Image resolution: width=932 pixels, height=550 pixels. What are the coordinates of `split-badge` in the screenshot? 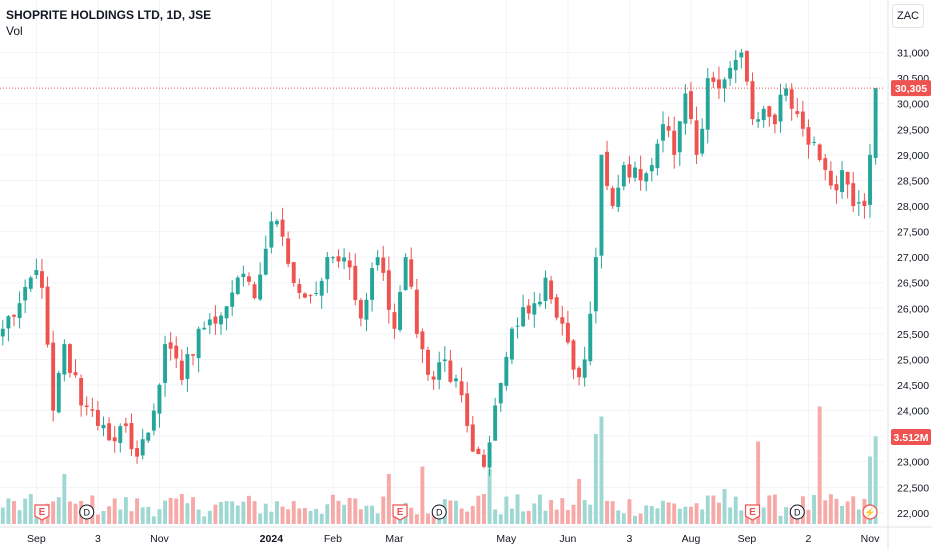 It's located at (870, 512).